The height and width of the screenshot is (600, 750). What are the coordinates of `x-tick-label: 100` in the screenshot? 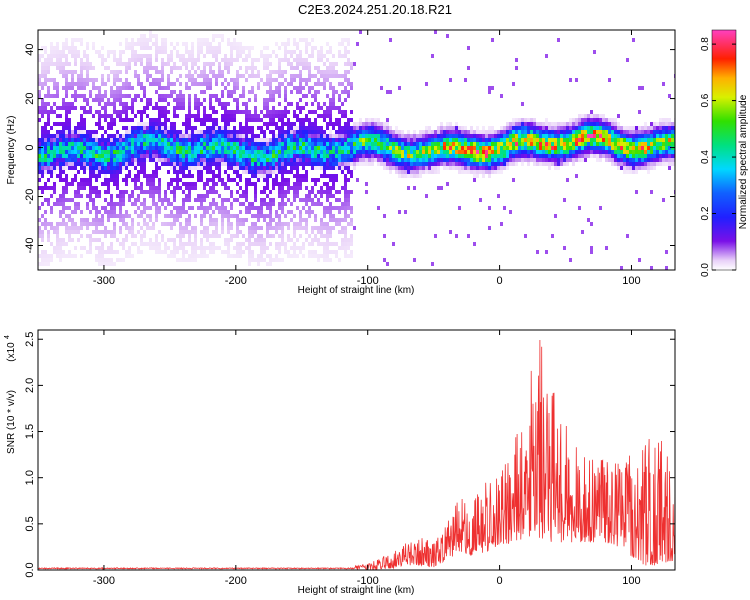 It's located at (631, 281).